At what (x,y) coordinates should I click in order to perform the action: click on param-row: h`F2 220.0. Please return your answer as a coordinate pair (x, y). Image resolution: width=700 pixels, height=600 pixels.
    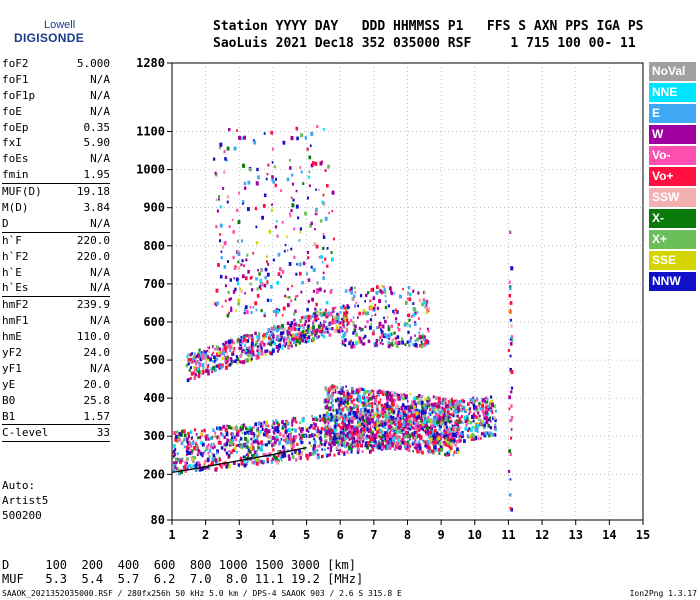
    Looking at the image, I should click on (56, 257).